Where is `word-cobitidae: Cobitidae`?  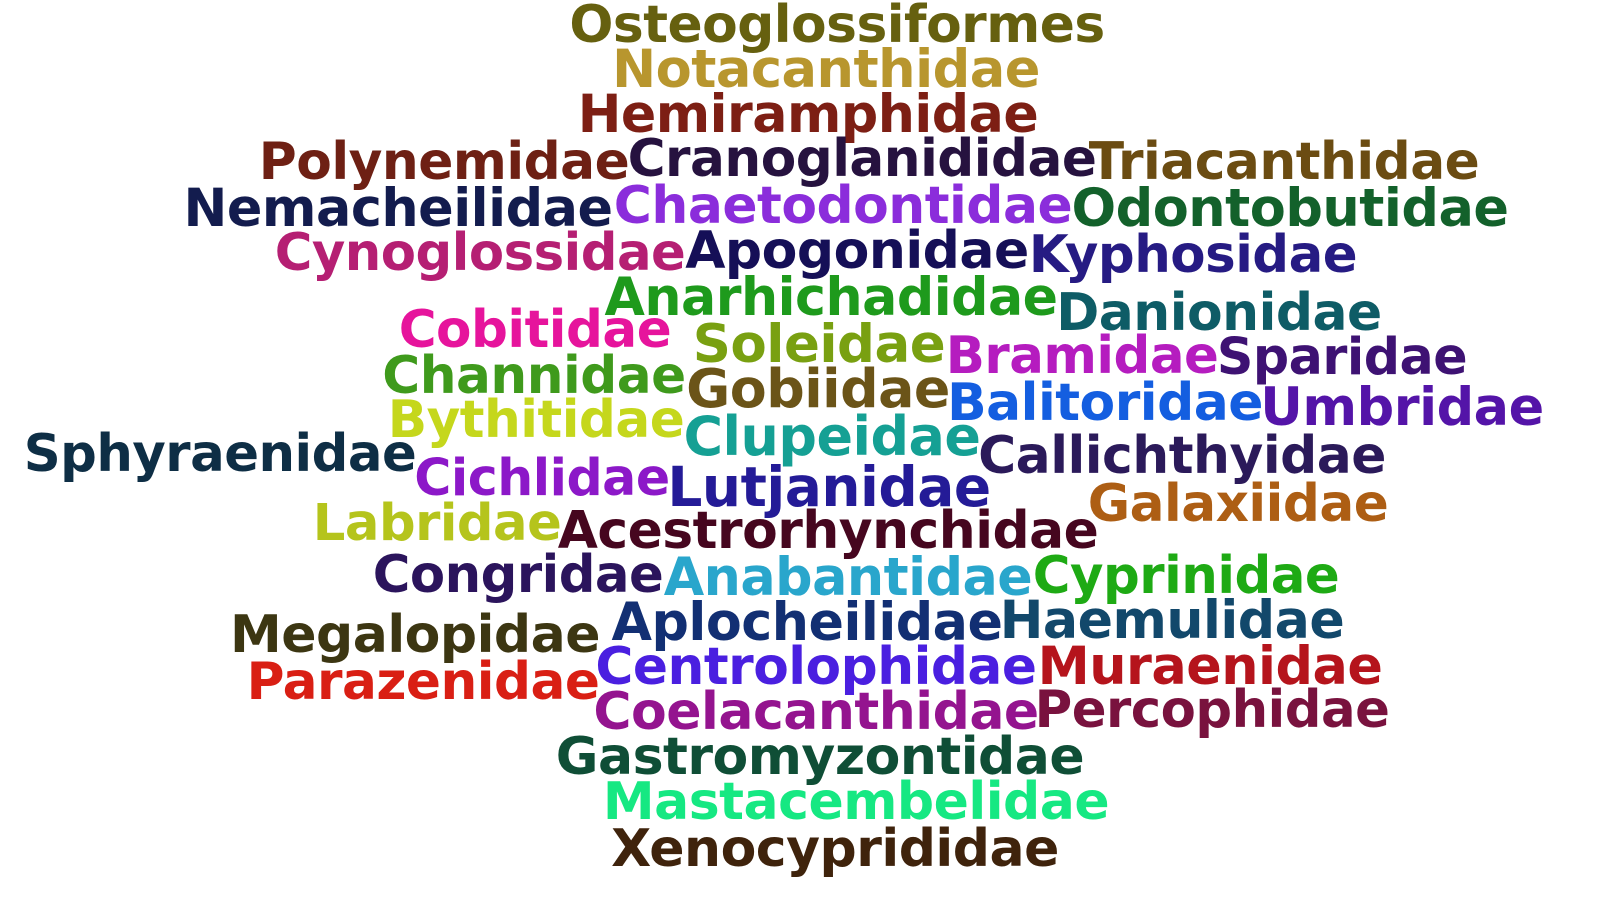
word-cobitidae: Cobitidae is located at coordinates (535, 330).